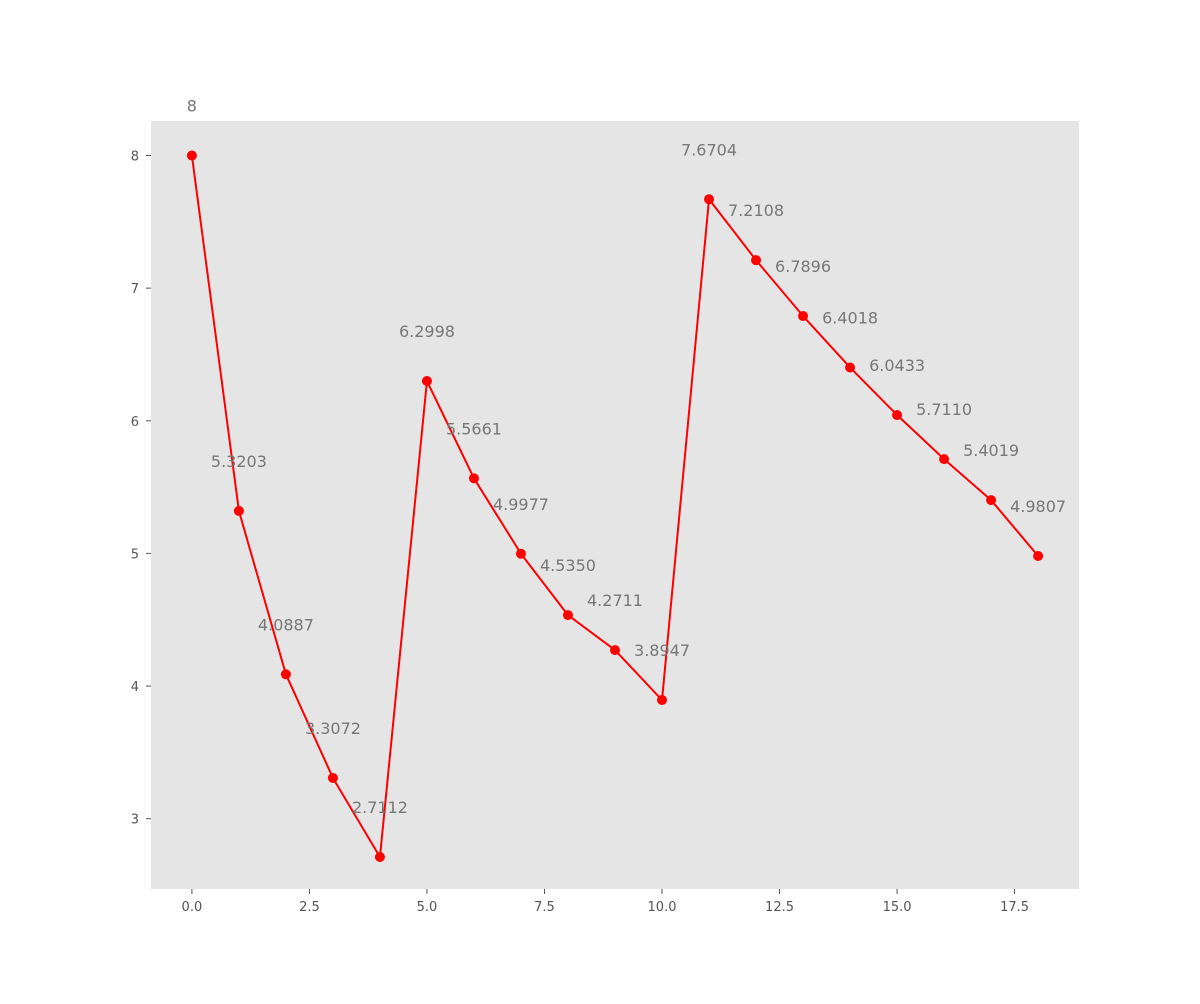  I want to click on data-label: 6.2998, so click(427, 331).